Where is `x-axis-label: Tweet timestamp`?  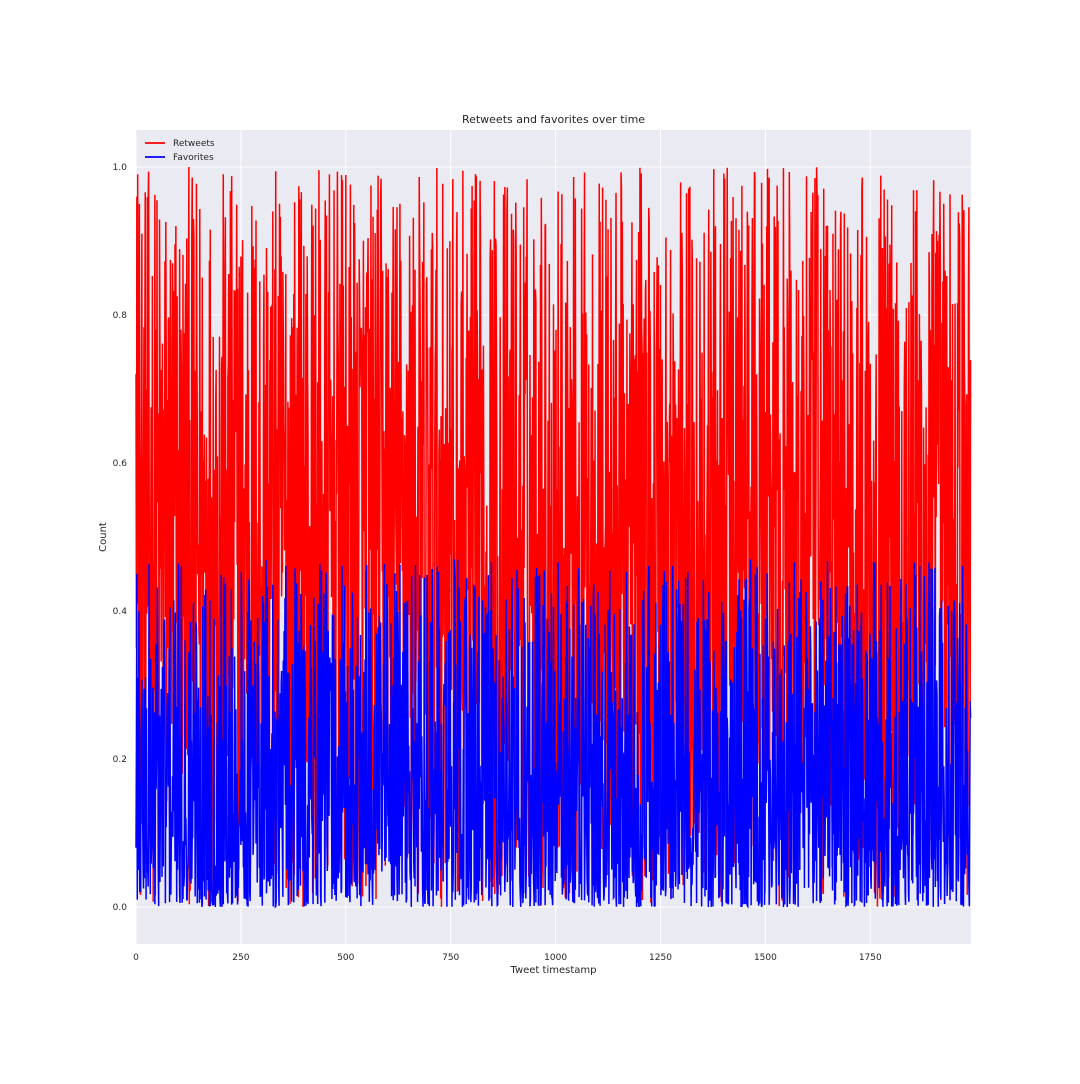 x-axis-label: Tweet timestamp is located at coordinates (553, 970).